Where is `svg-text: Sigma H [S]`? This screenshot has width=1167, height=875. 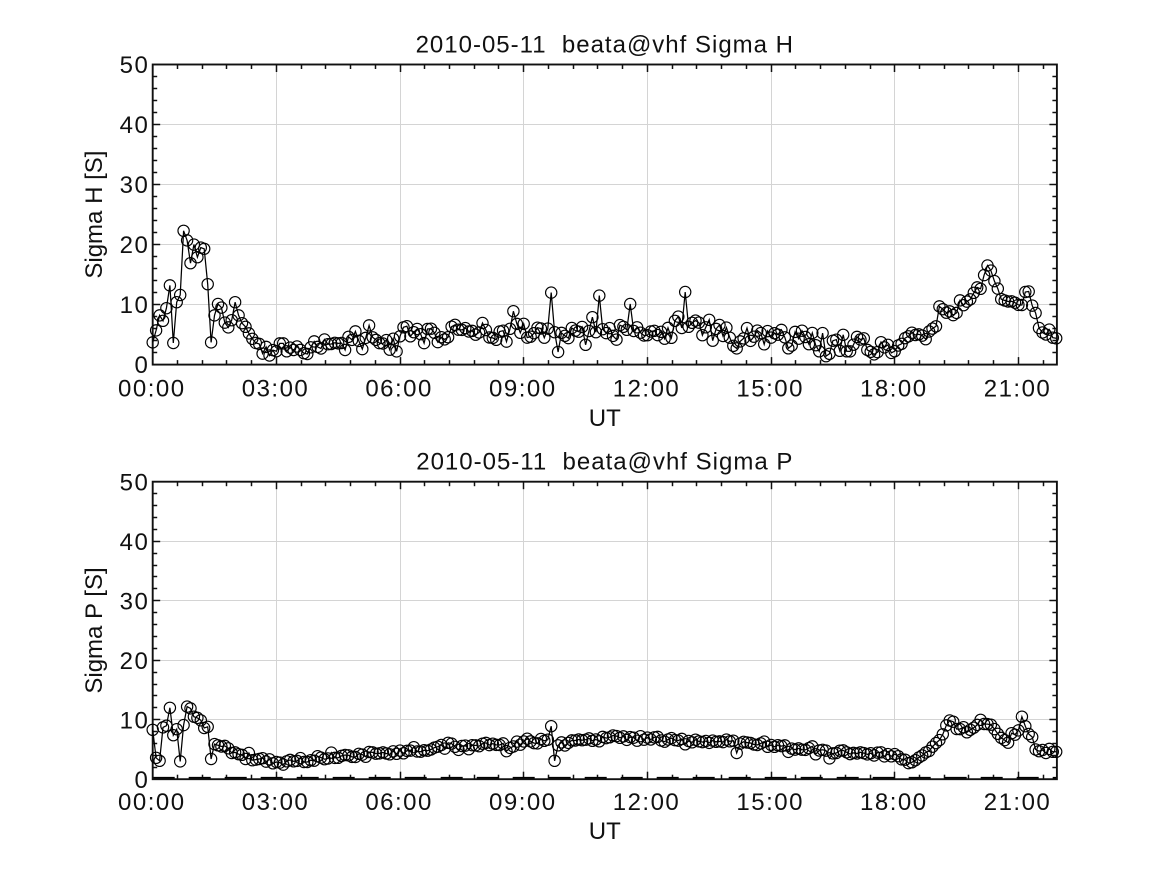 svg-text: Sigma H [S] is located at coordinates (94, 215).